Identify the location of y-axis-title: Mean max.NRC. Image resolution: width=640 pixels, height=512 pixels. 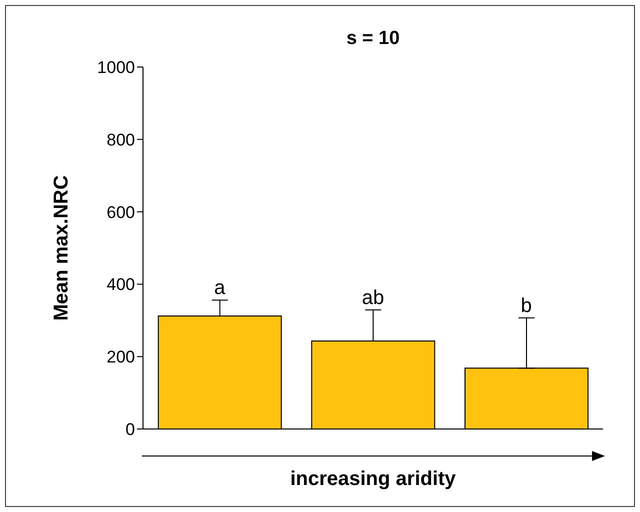
(62, 248).